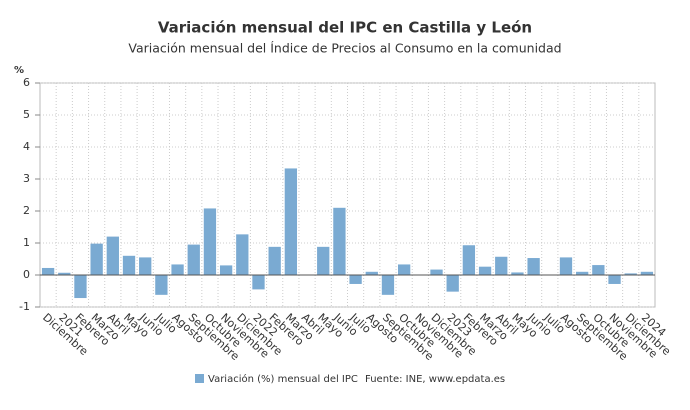 This screenshot has height=410, width=690. Describe the element at coordinates (26, 82) in the screenshot. I see `y-tick-label: 6` at that location.